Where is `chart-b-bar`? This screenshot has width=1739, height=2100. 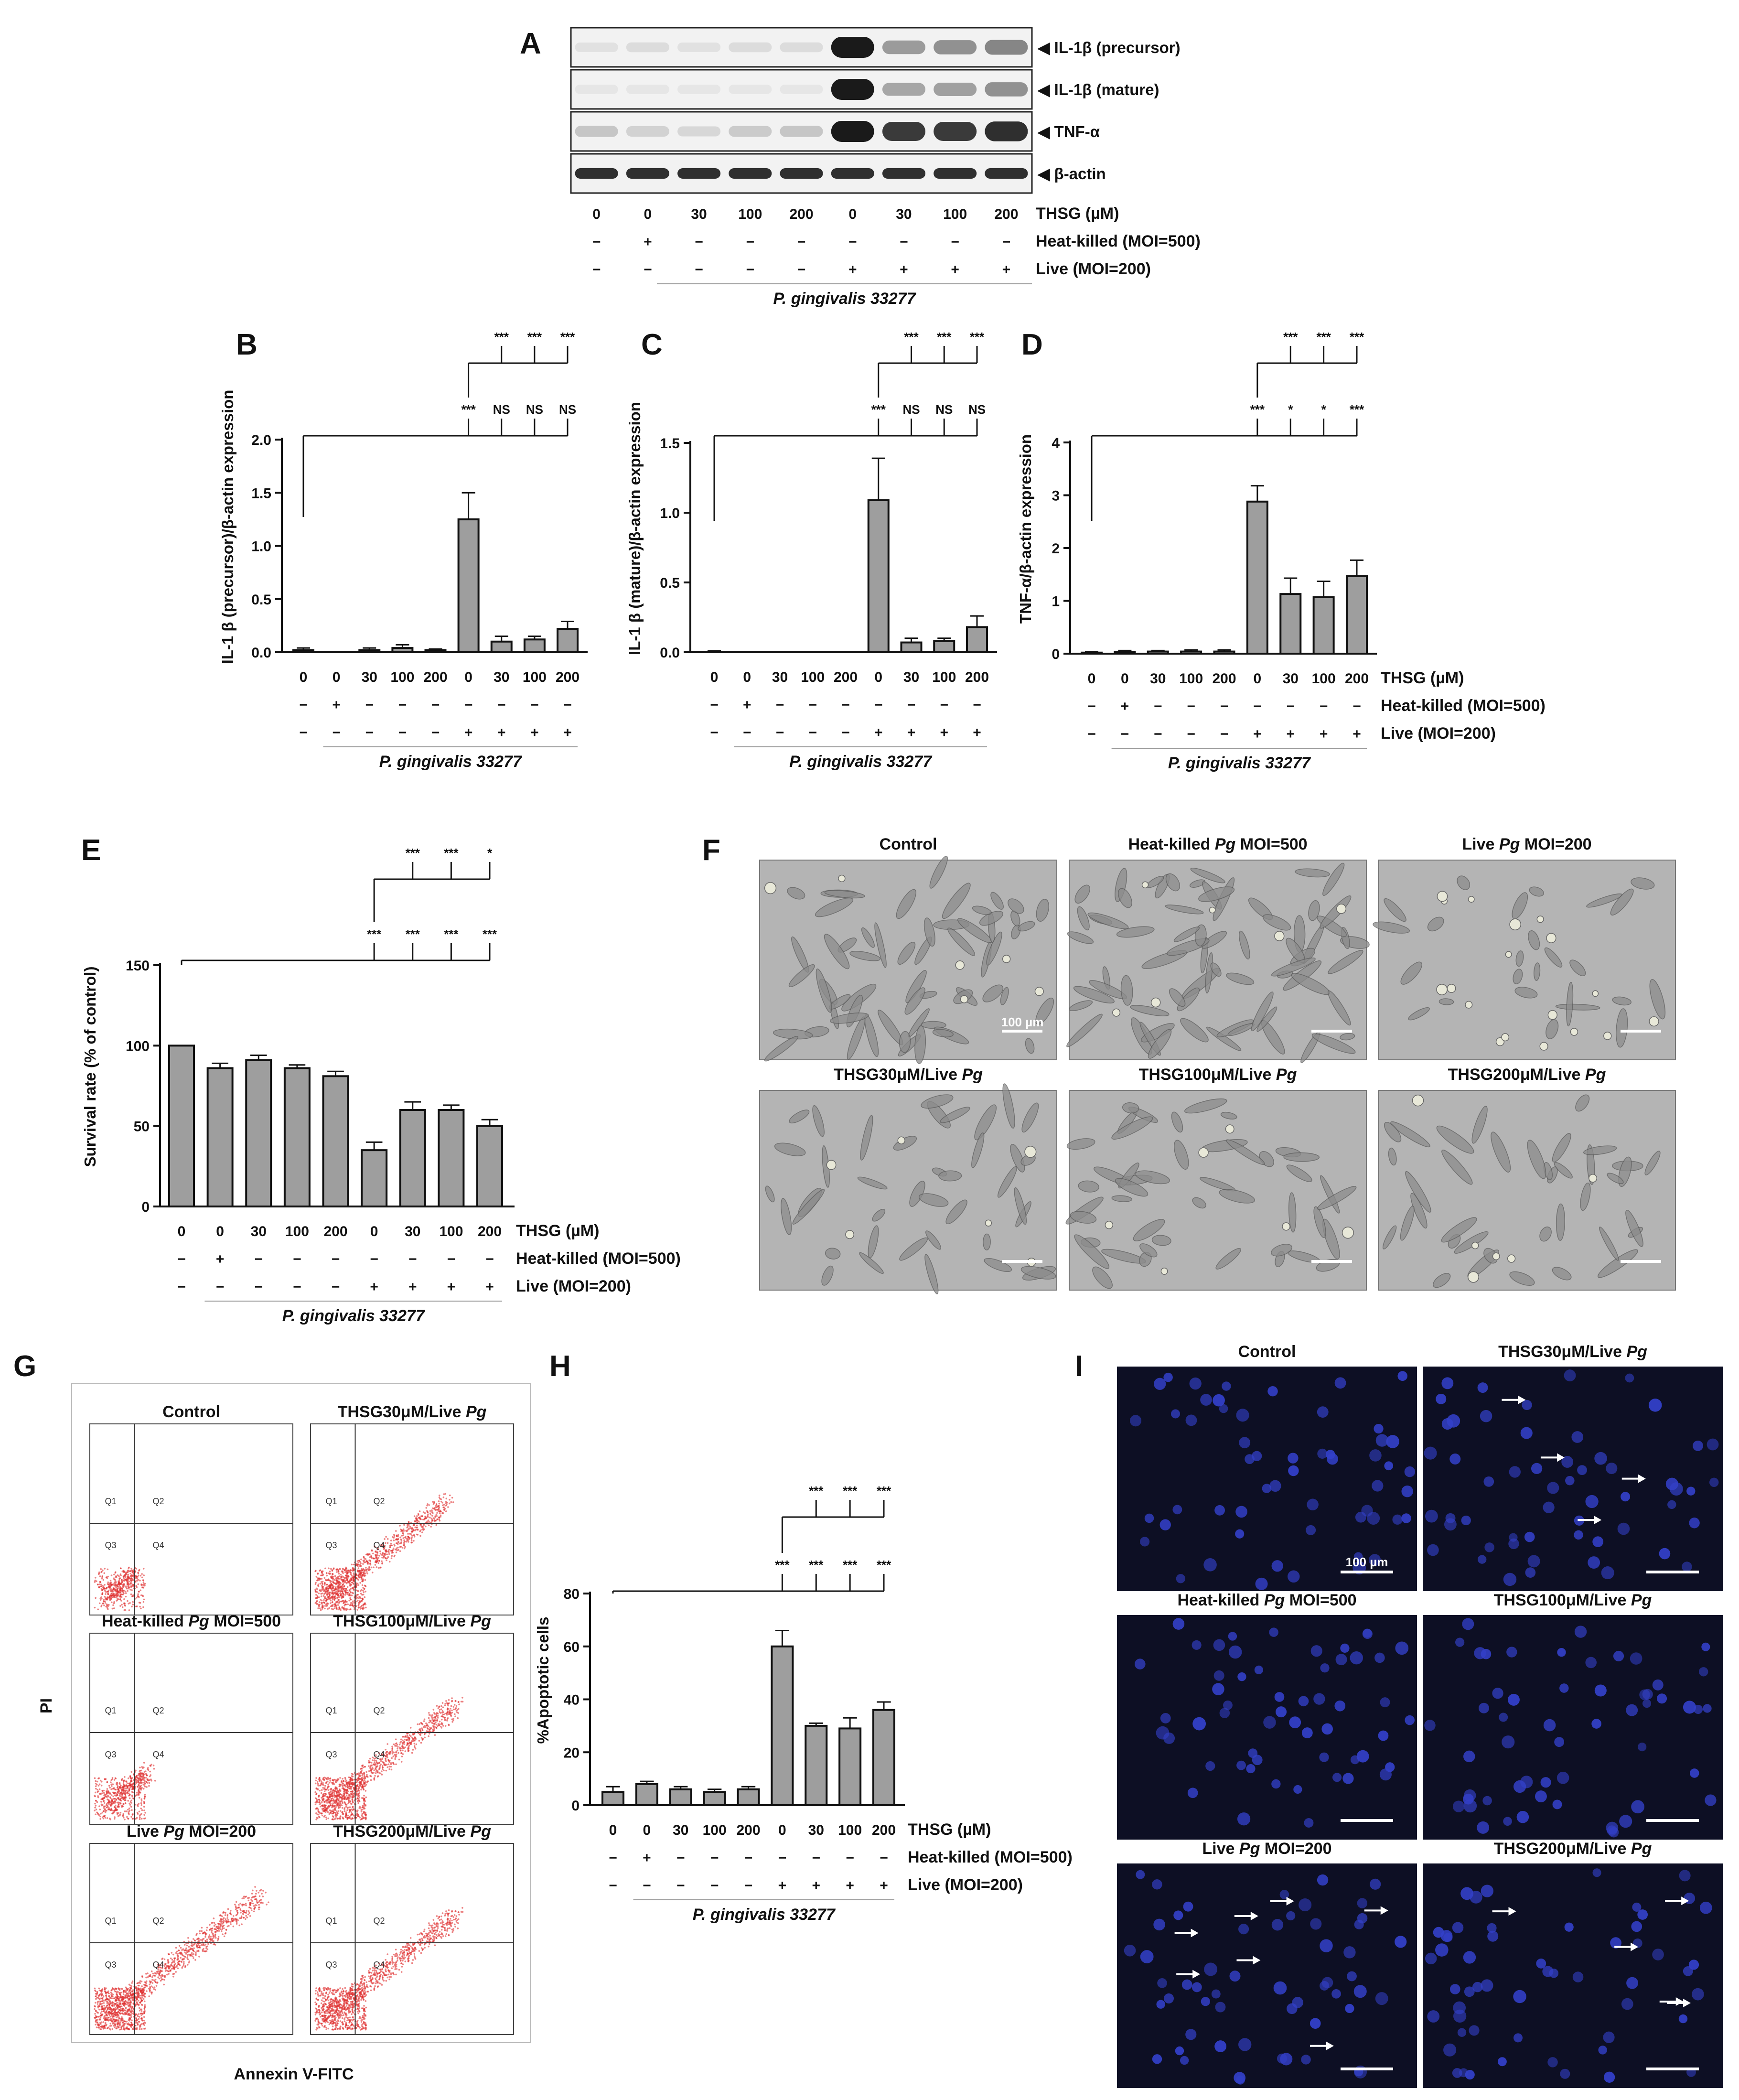
chart-b-bar is located at coordinates (369, 651).